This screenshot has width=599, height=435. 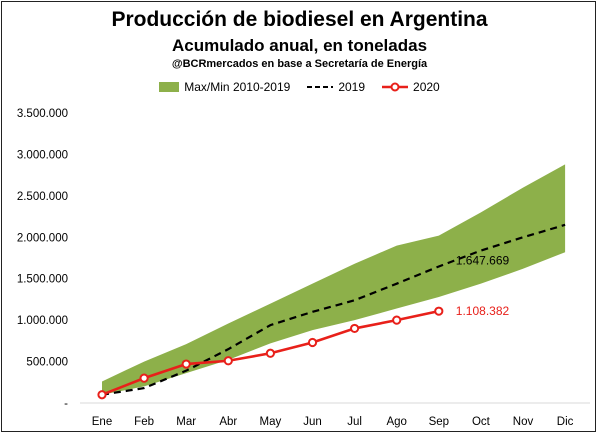 What do you see at coordinates (396, 422) in the screenshot?
I see `x-tick-label: Ago` at bounding box center [396, 422].